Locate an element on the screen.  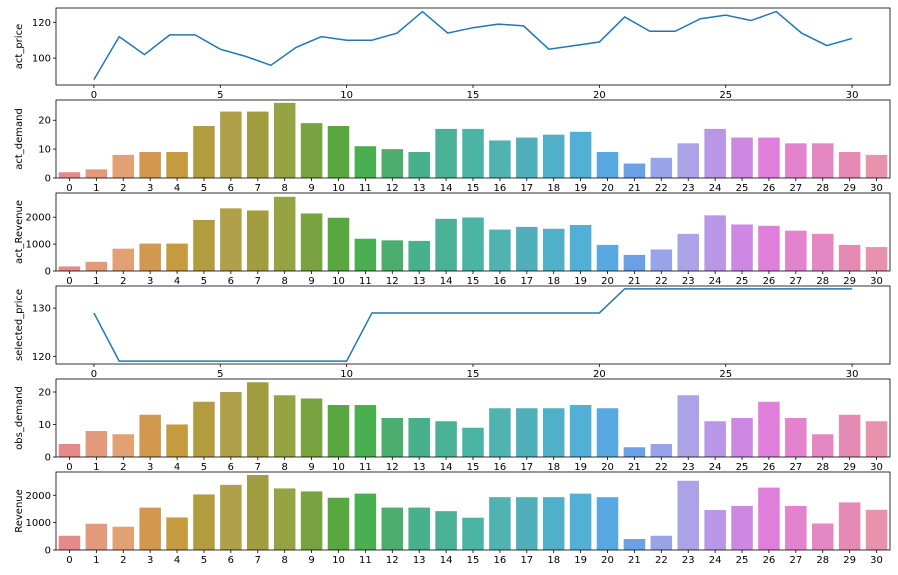
y-axis-label: act_demand is located at coordinates (19, 139).